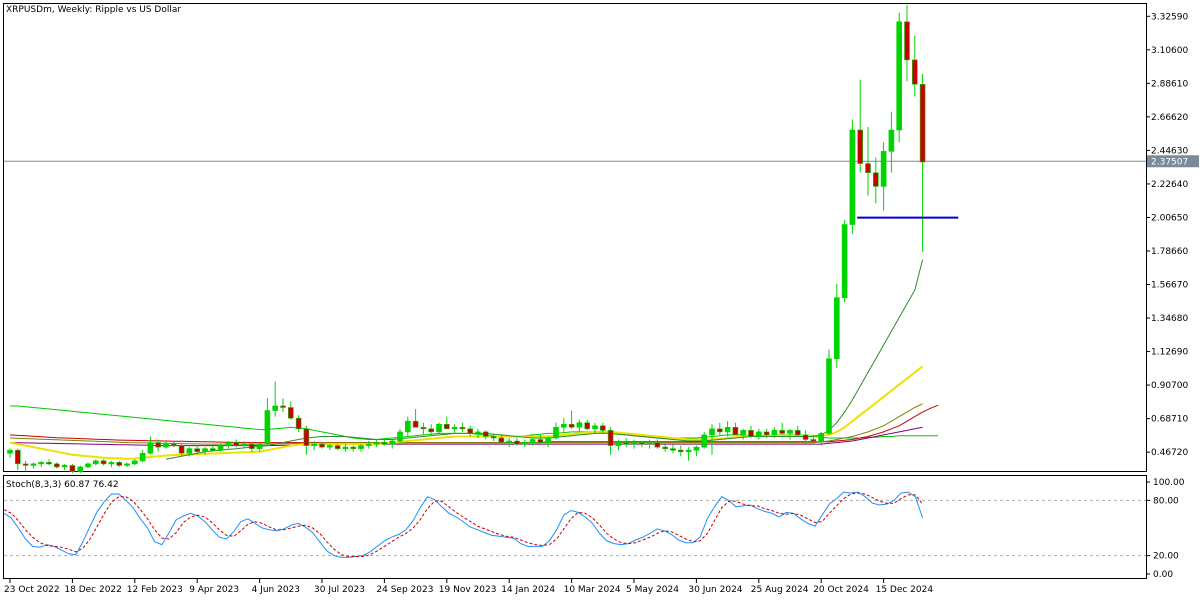  What do you see at coordinates (1169, 84) in the screenshot?
I see `price-tick-label: 2.88610` at bounding box center [1169, 84].